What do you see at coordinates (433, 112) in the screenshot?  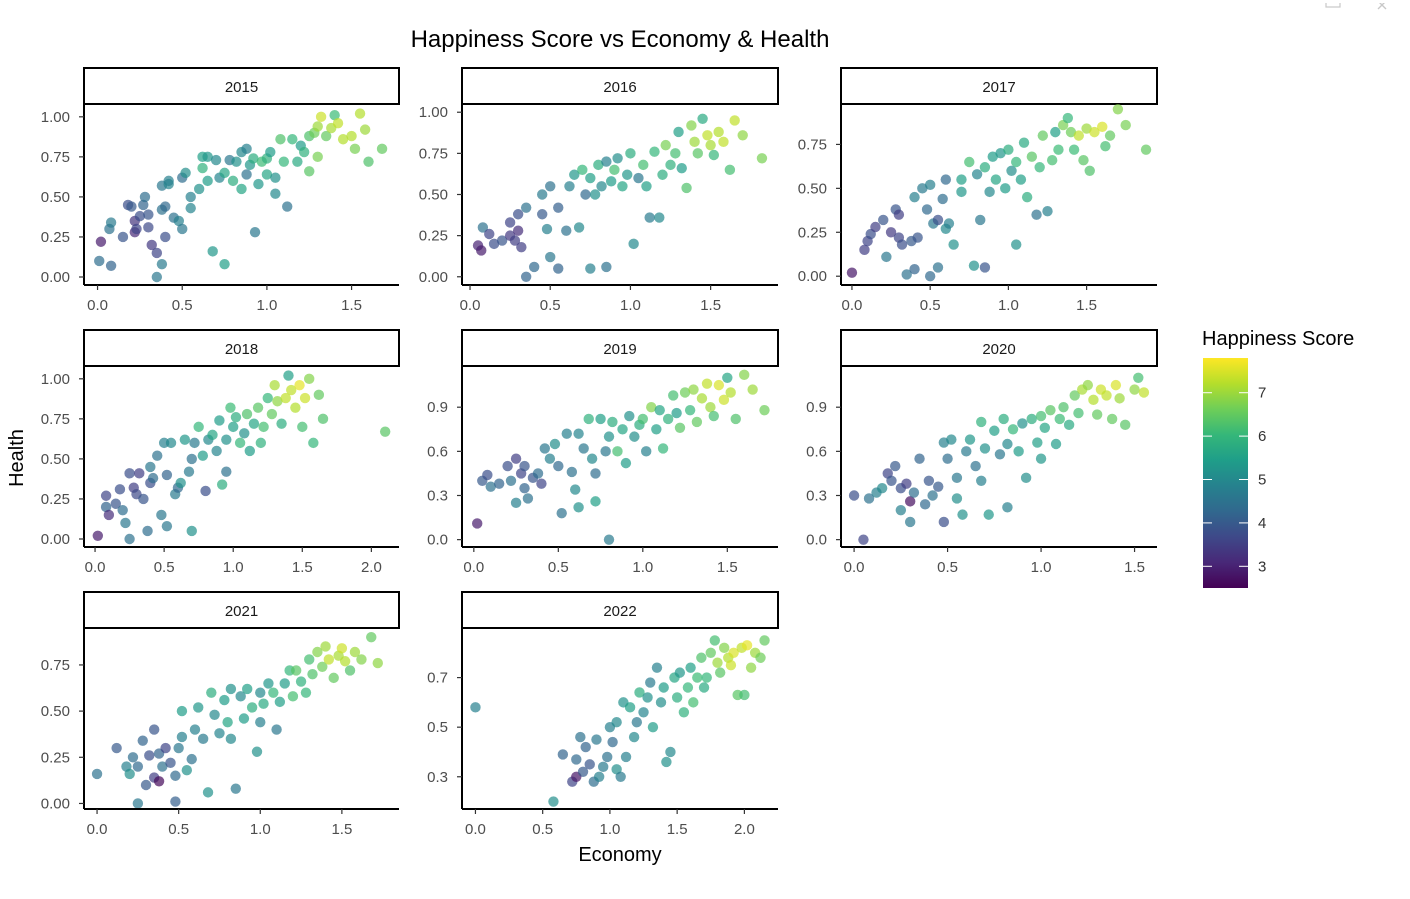 I see `y-tick-label: 1.00` at bounding box center [433, 112].